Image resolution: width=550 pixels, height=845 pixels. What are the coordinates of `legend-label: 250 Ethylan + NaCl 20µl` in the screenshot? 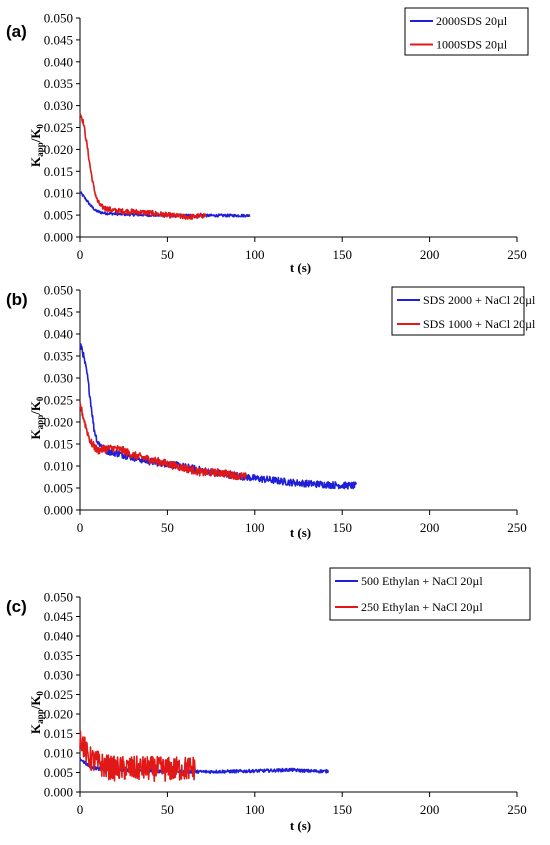 It's located at (422, 607).